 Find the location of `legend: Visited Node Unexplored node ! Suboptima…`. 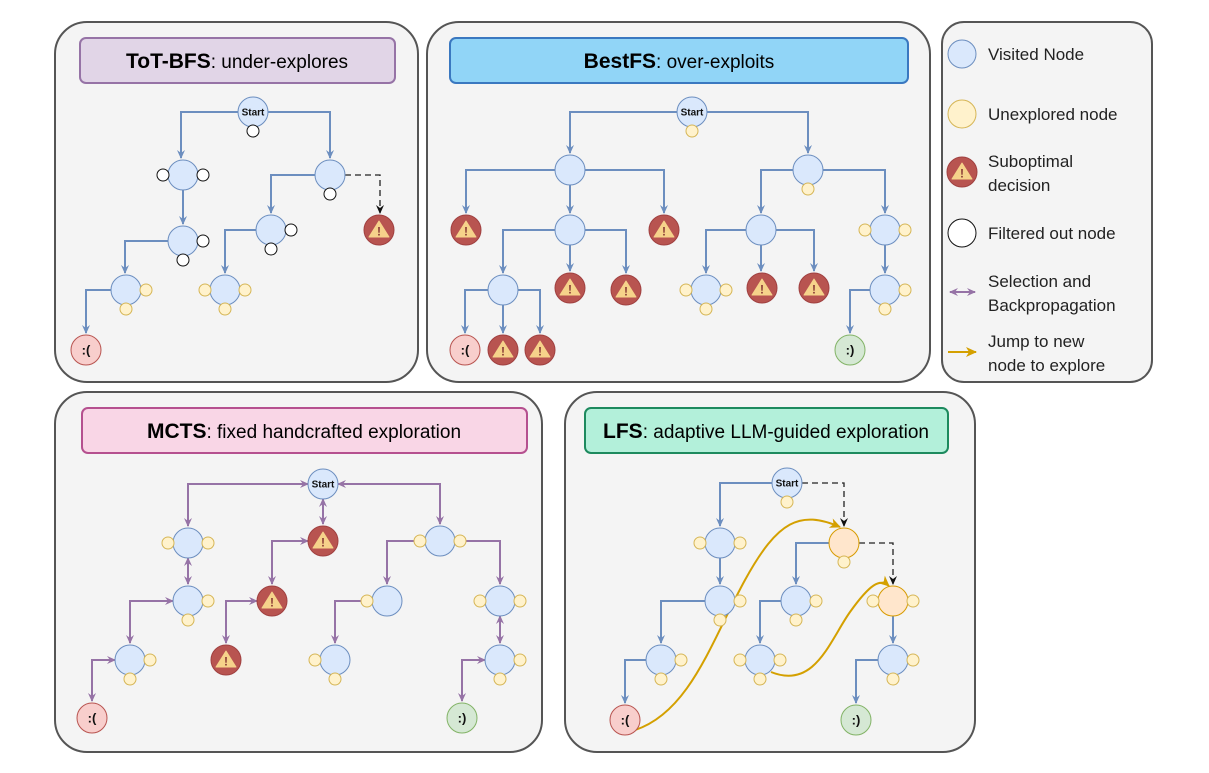

legend: Visited Node Unexplored node ! Suboptima… is located at coordinates (1031, 207).